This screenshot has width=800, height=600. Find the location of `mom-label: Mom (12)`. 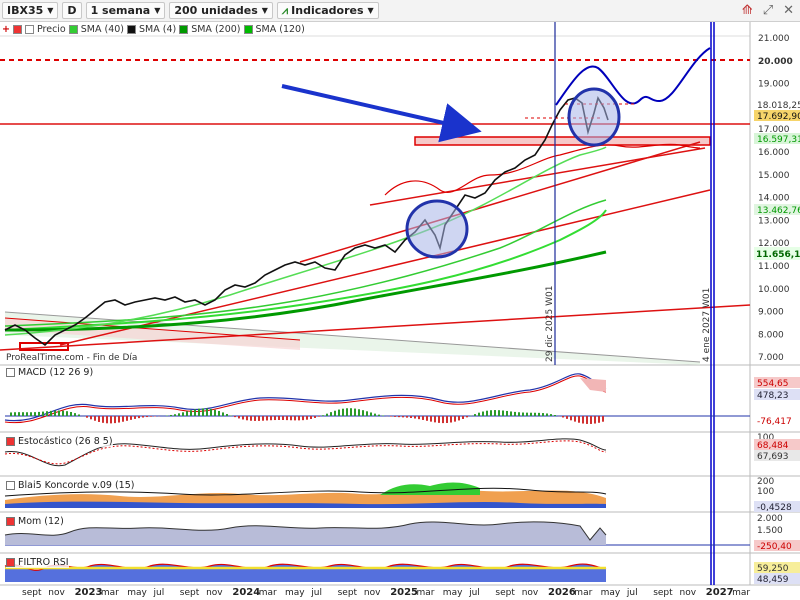

mom-label: Mom (12) is located at coordinates (35, 521).